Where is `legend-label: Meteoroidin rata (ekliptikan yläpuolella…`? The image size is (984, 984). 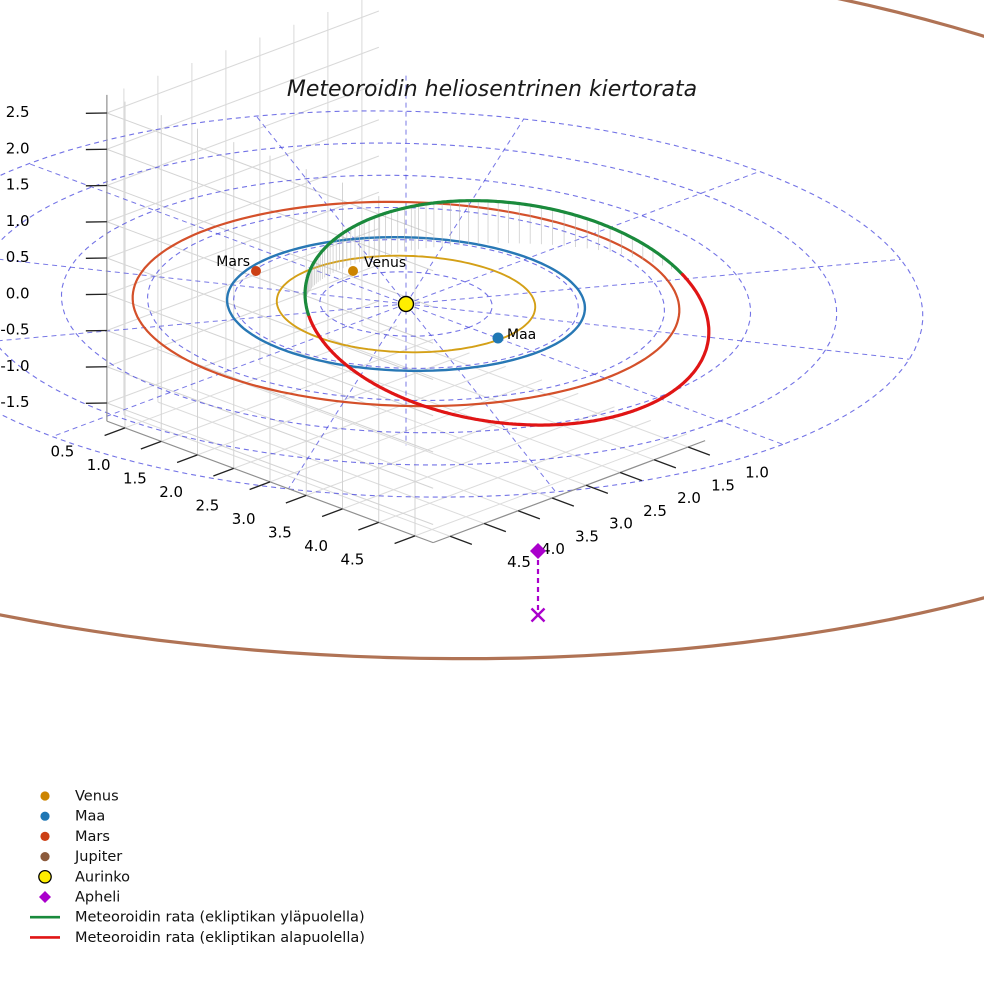 legend-label: Meteoroidin rata (ekliptikan yläpuolella… is located at coordinates (220, 918).